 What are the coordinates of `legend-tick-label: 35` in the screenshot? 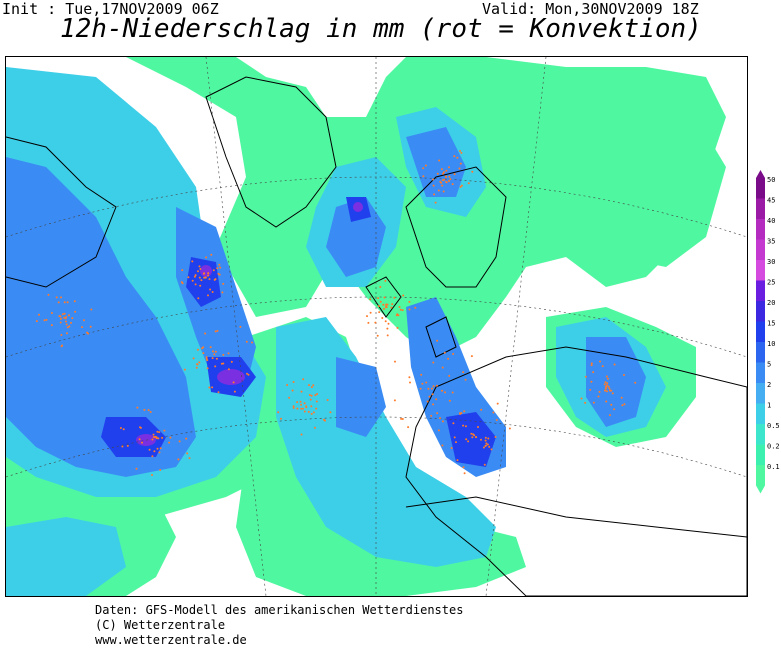 It's located at (771, 242).